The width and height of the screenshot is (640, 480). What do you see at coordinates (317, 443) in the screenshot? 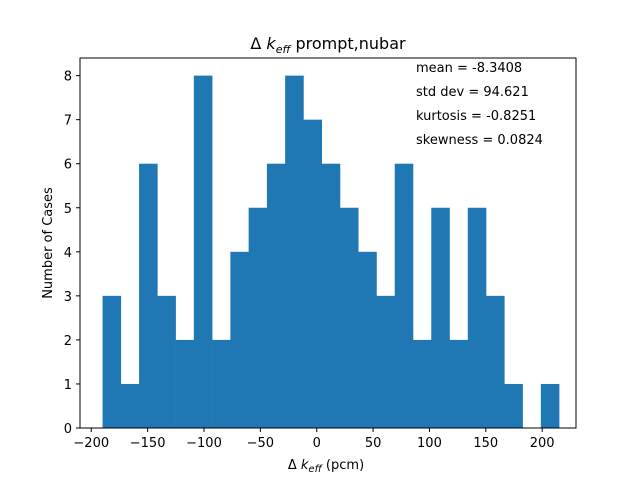
I see `x-tick-label: 0` at bounding box center [317, 443].